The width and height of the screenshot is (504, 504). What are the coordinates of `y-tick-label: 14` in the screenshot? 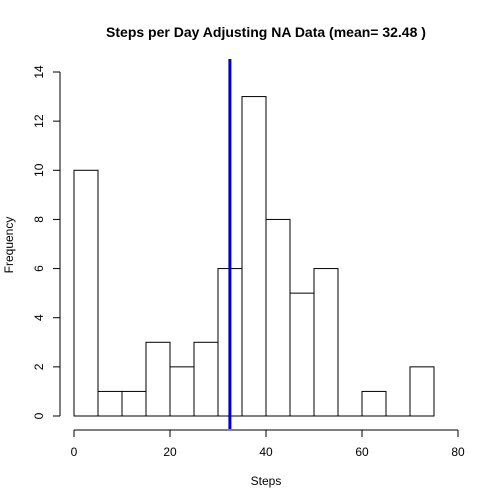 It's located at (39, 72).